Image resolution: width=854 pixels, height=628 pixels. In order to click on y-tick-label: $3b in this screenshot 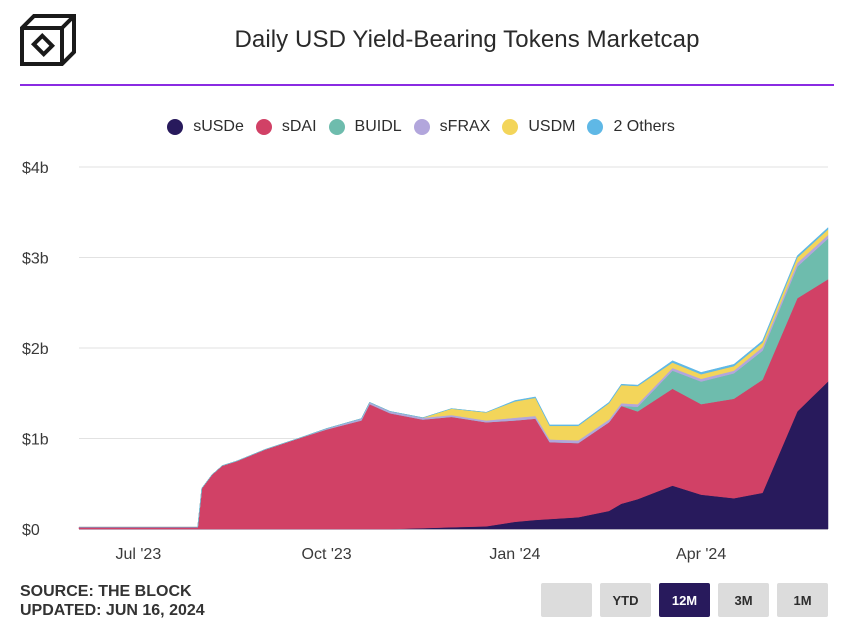, I will do `click(35, 259)`.